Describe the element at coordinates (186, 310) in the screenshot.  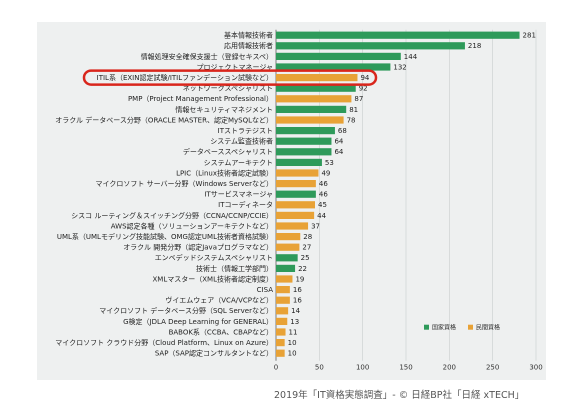
I see `category-label: マイクロソフト データベース分野（SQL Serverなど）` at that location.